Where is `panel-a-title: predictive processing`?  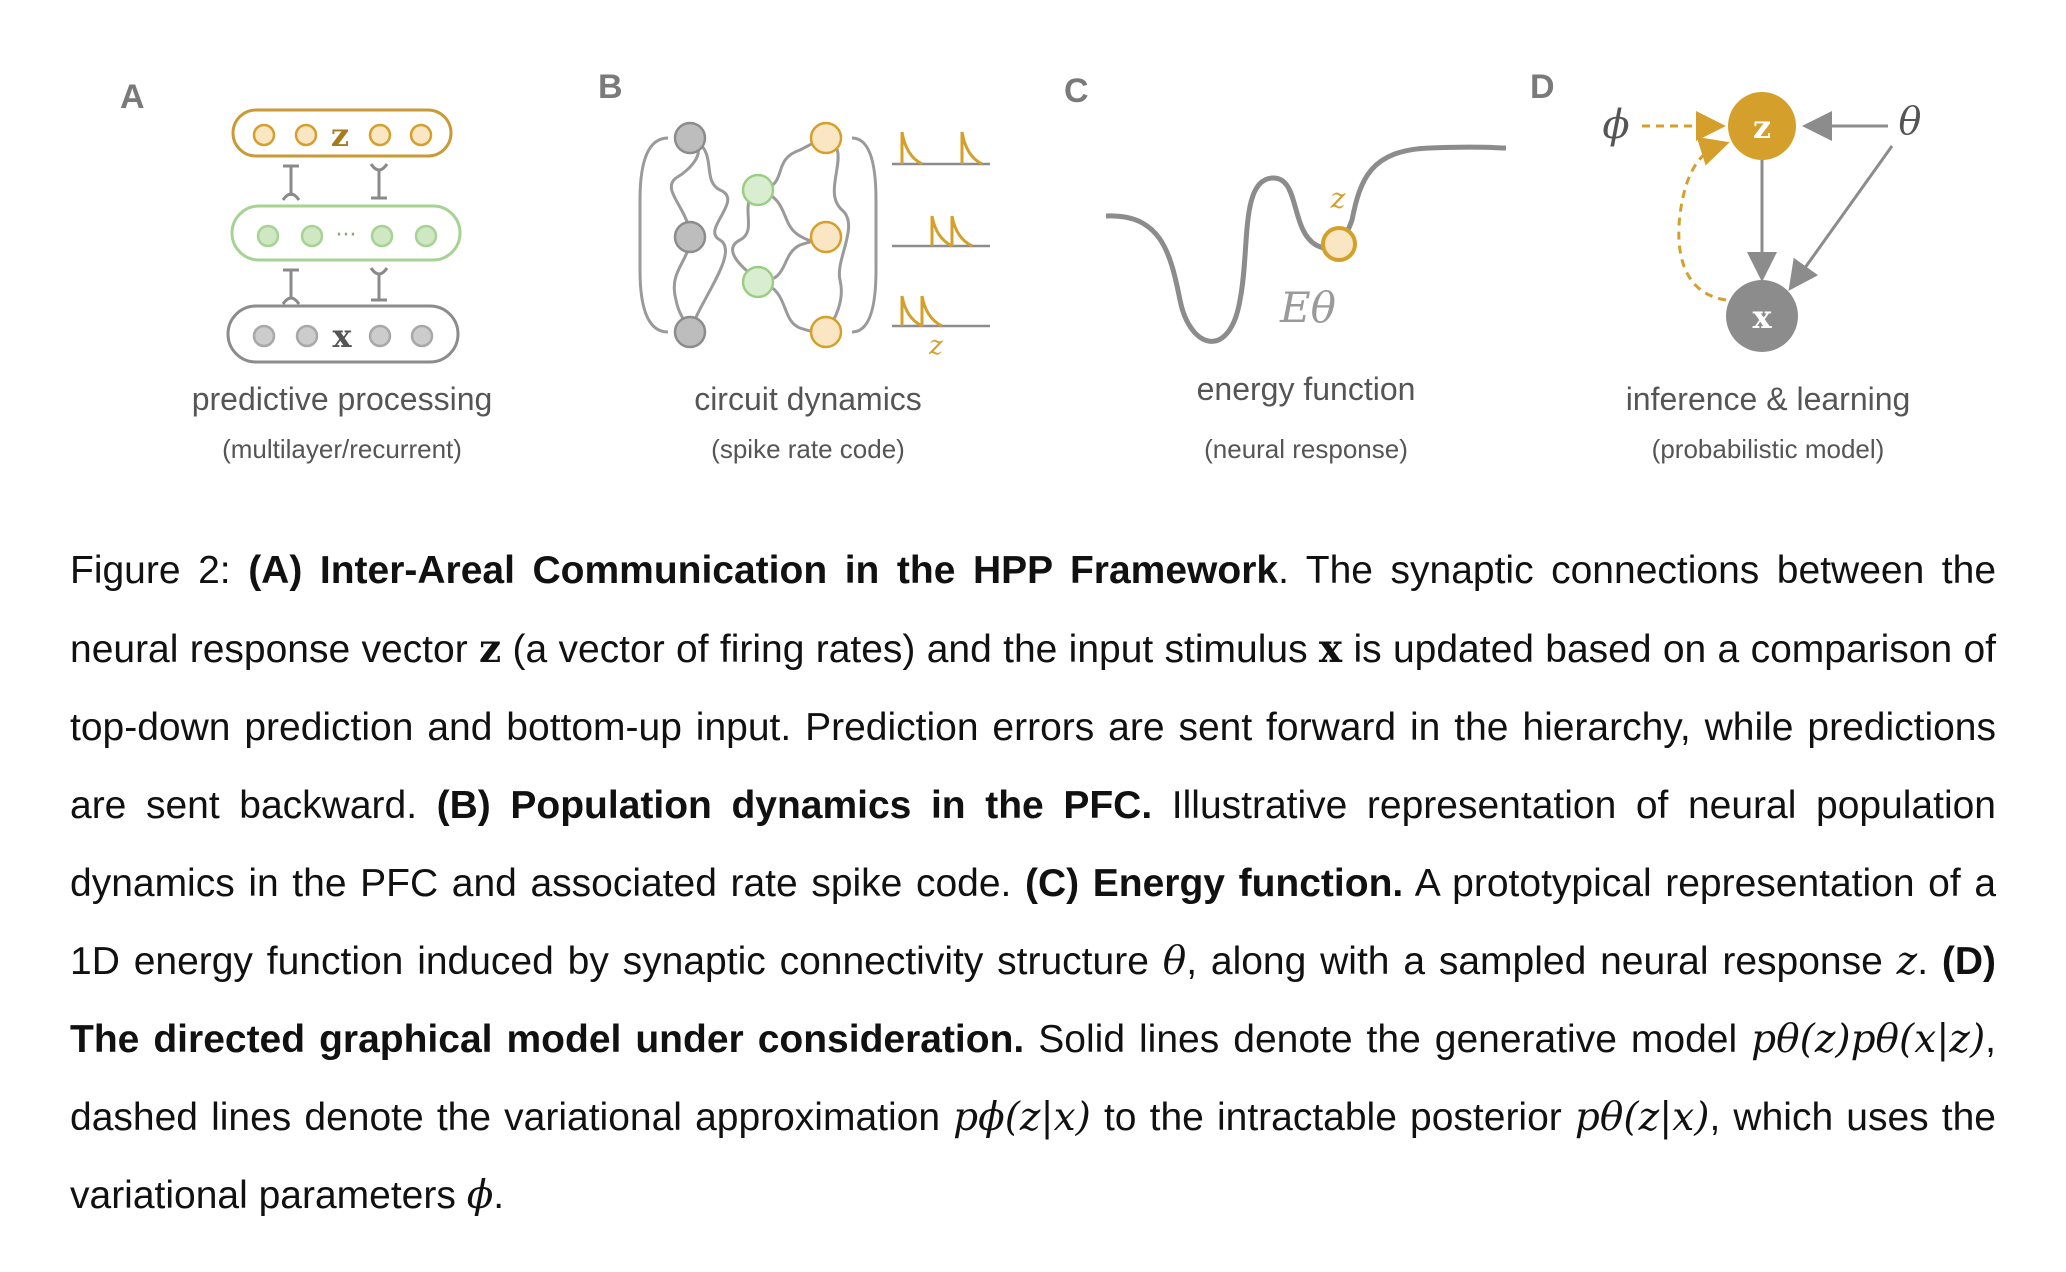
panel-a-title: predictive processing is located at coordinates (342, 399).